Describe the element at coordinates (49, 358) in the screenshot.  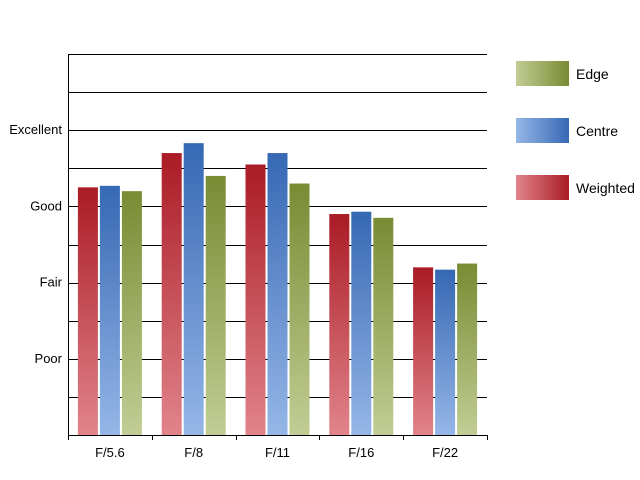
I see `y-tick-label: Poor` at that location.